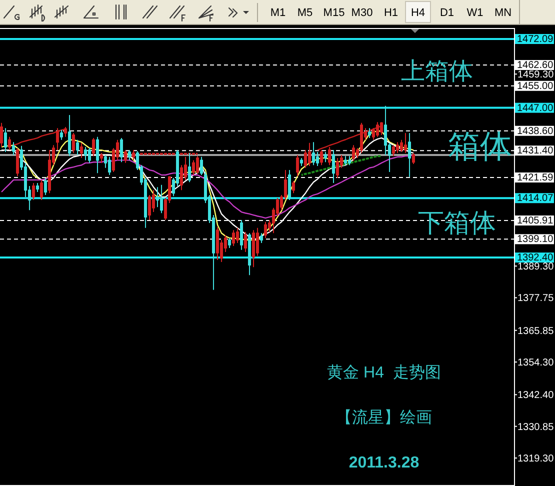  Describe the element at coordinates (362, 13) in the screenshot. I see `text: M30` at that location.